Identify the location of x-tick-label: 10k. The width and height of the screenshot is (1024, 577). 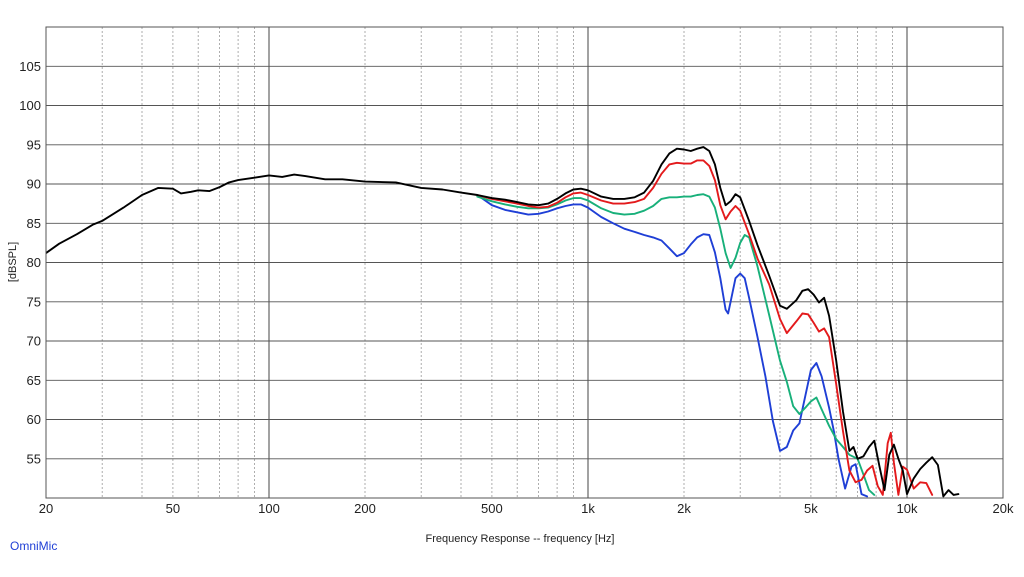
(907, 508).